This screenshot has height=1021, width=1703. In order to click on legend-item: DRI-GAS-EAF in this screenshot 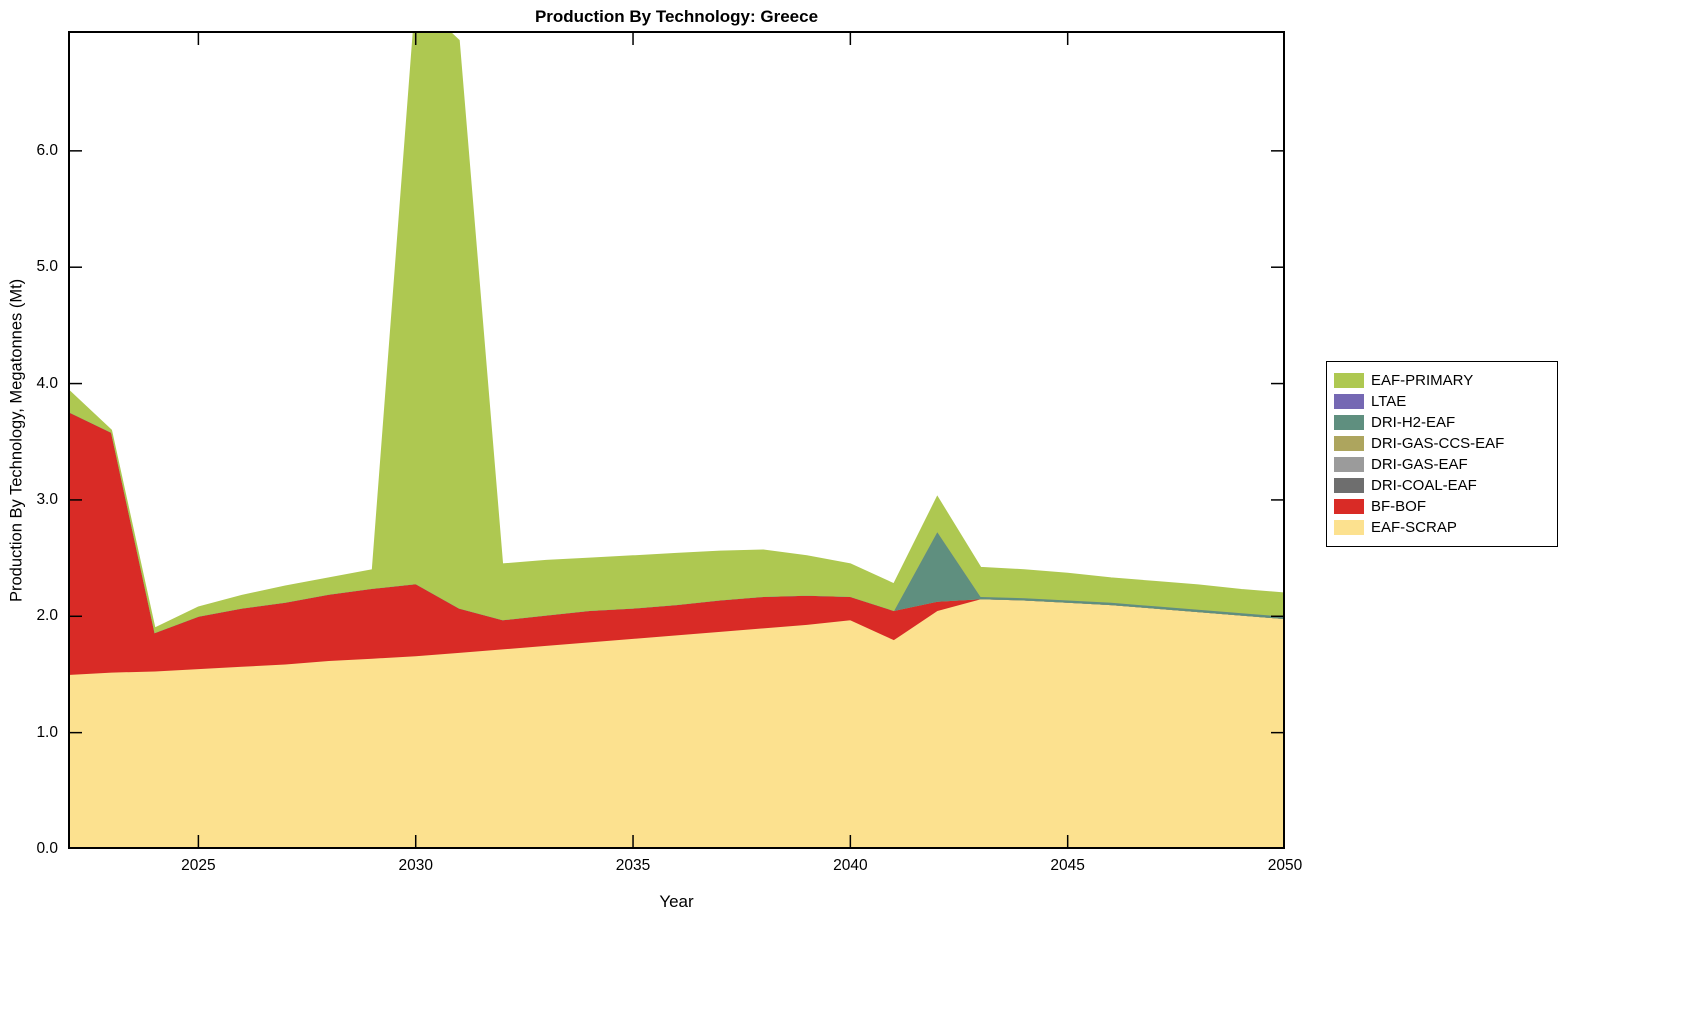, I will do `click(1440, 464)`.